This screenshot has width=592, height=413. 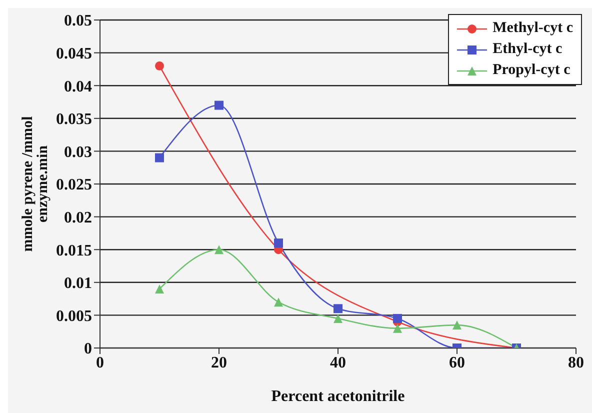 I want to click on y-tick-label: 0.03, so click(x=78, y=152).